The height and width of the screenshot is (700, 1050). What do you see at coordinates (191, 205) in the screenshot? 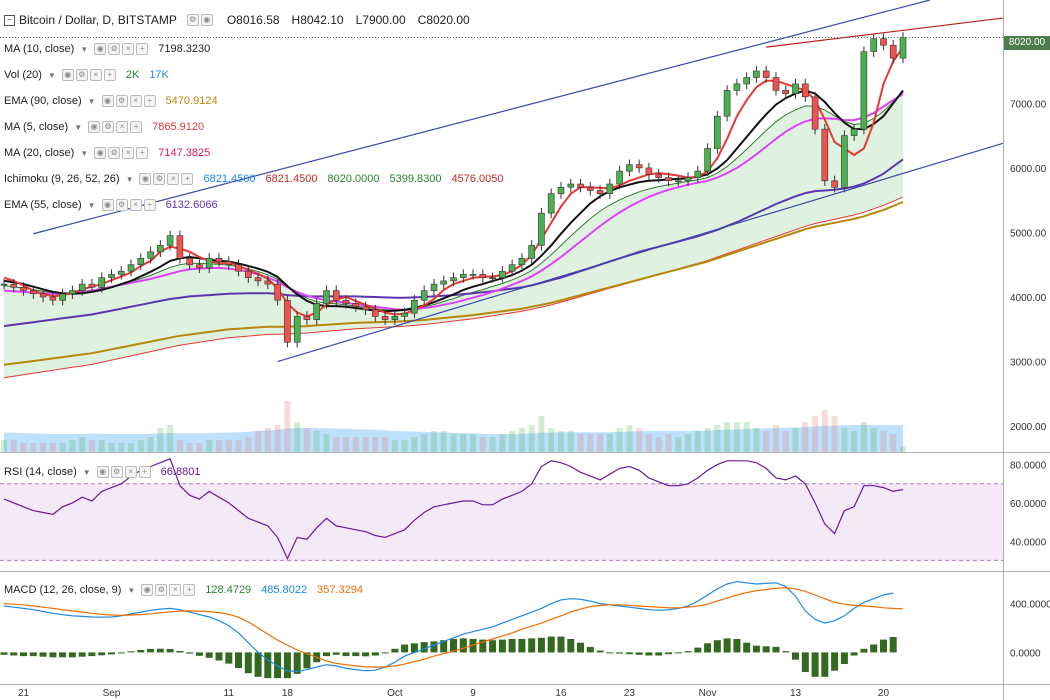
I see `legend-ema55-value: 6132.6066` at bounding box center [191, 205].